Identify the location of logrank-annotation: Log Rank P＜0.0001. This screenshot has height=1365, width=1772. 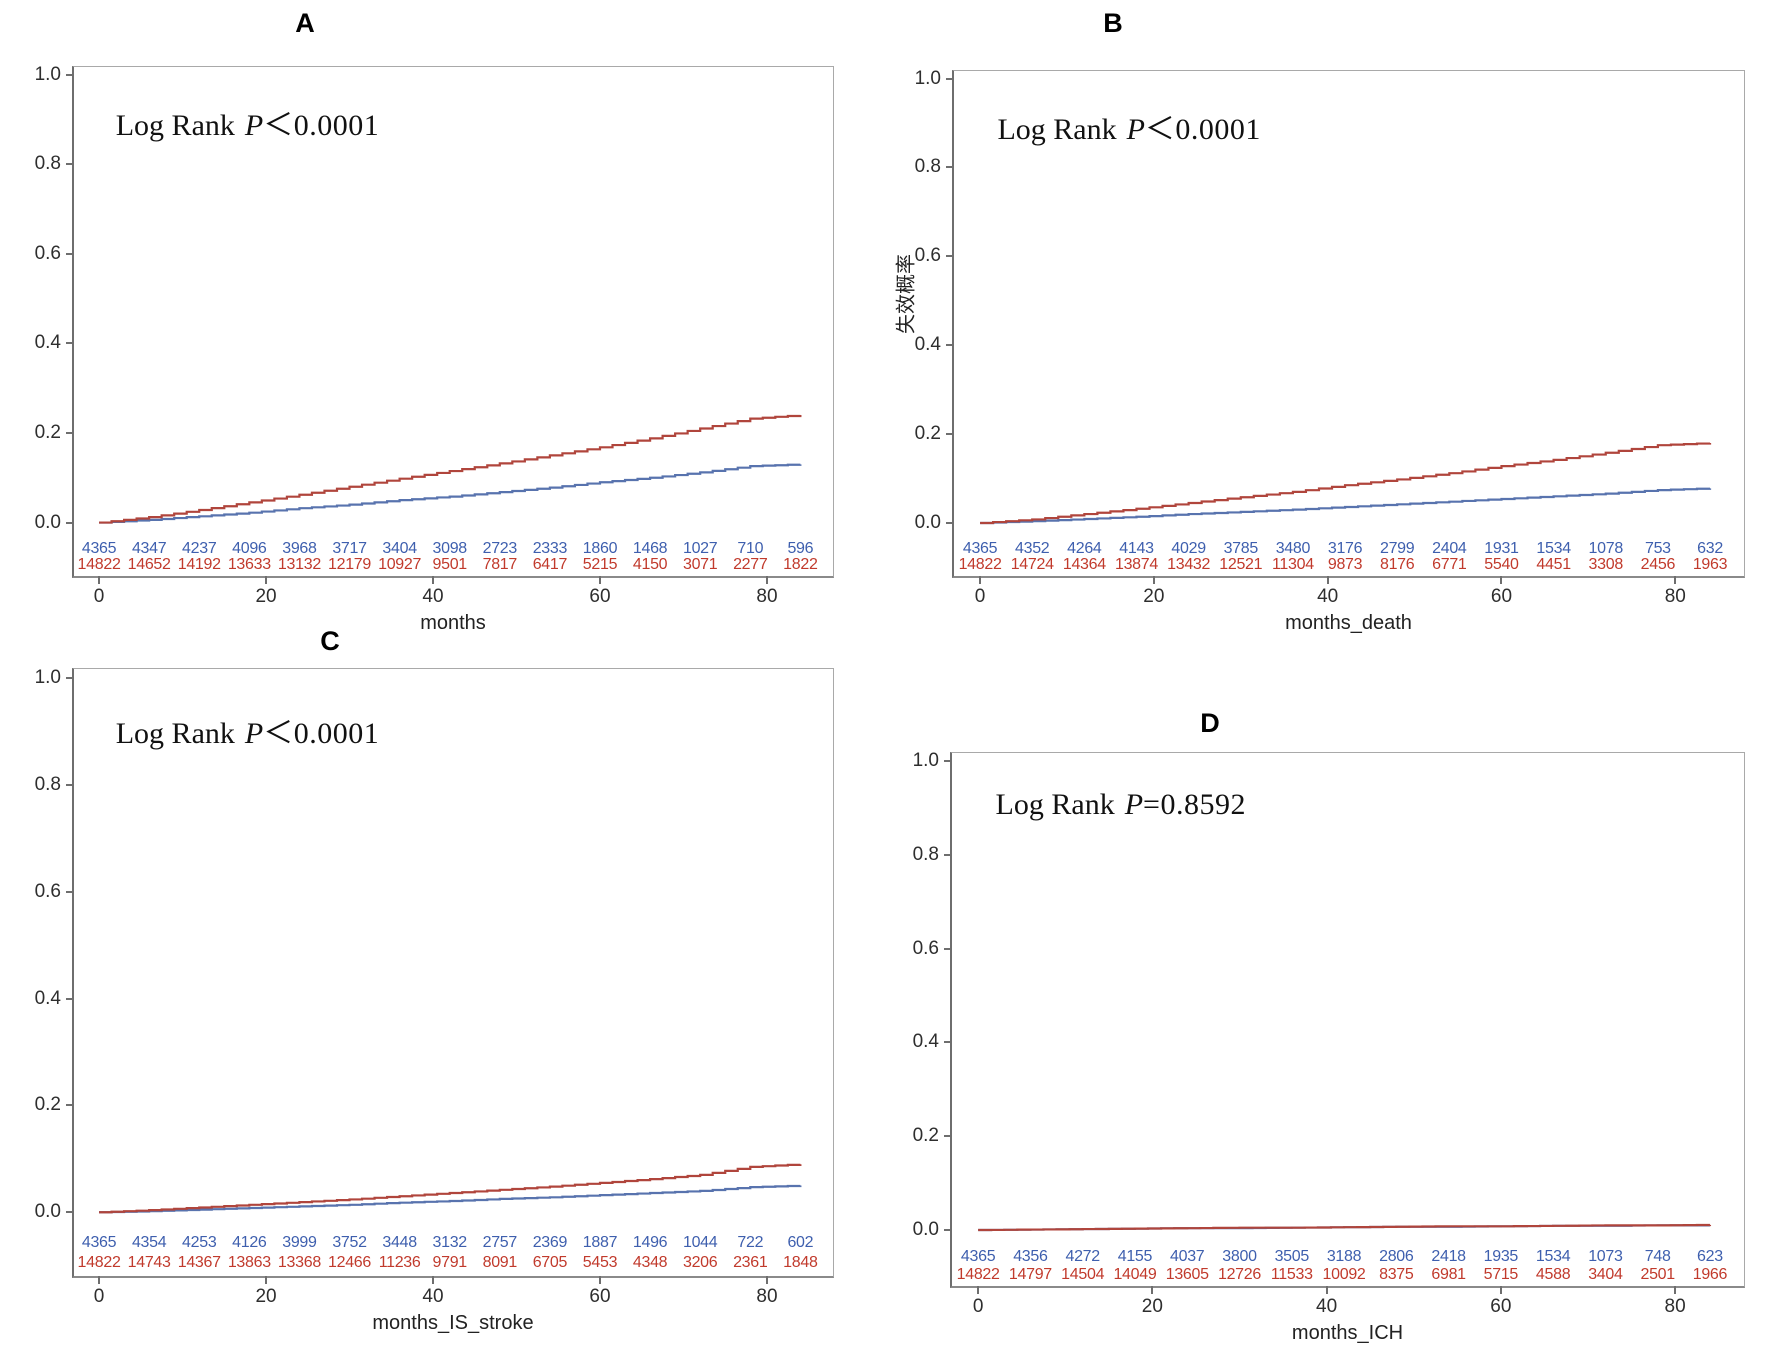
(247, 122).